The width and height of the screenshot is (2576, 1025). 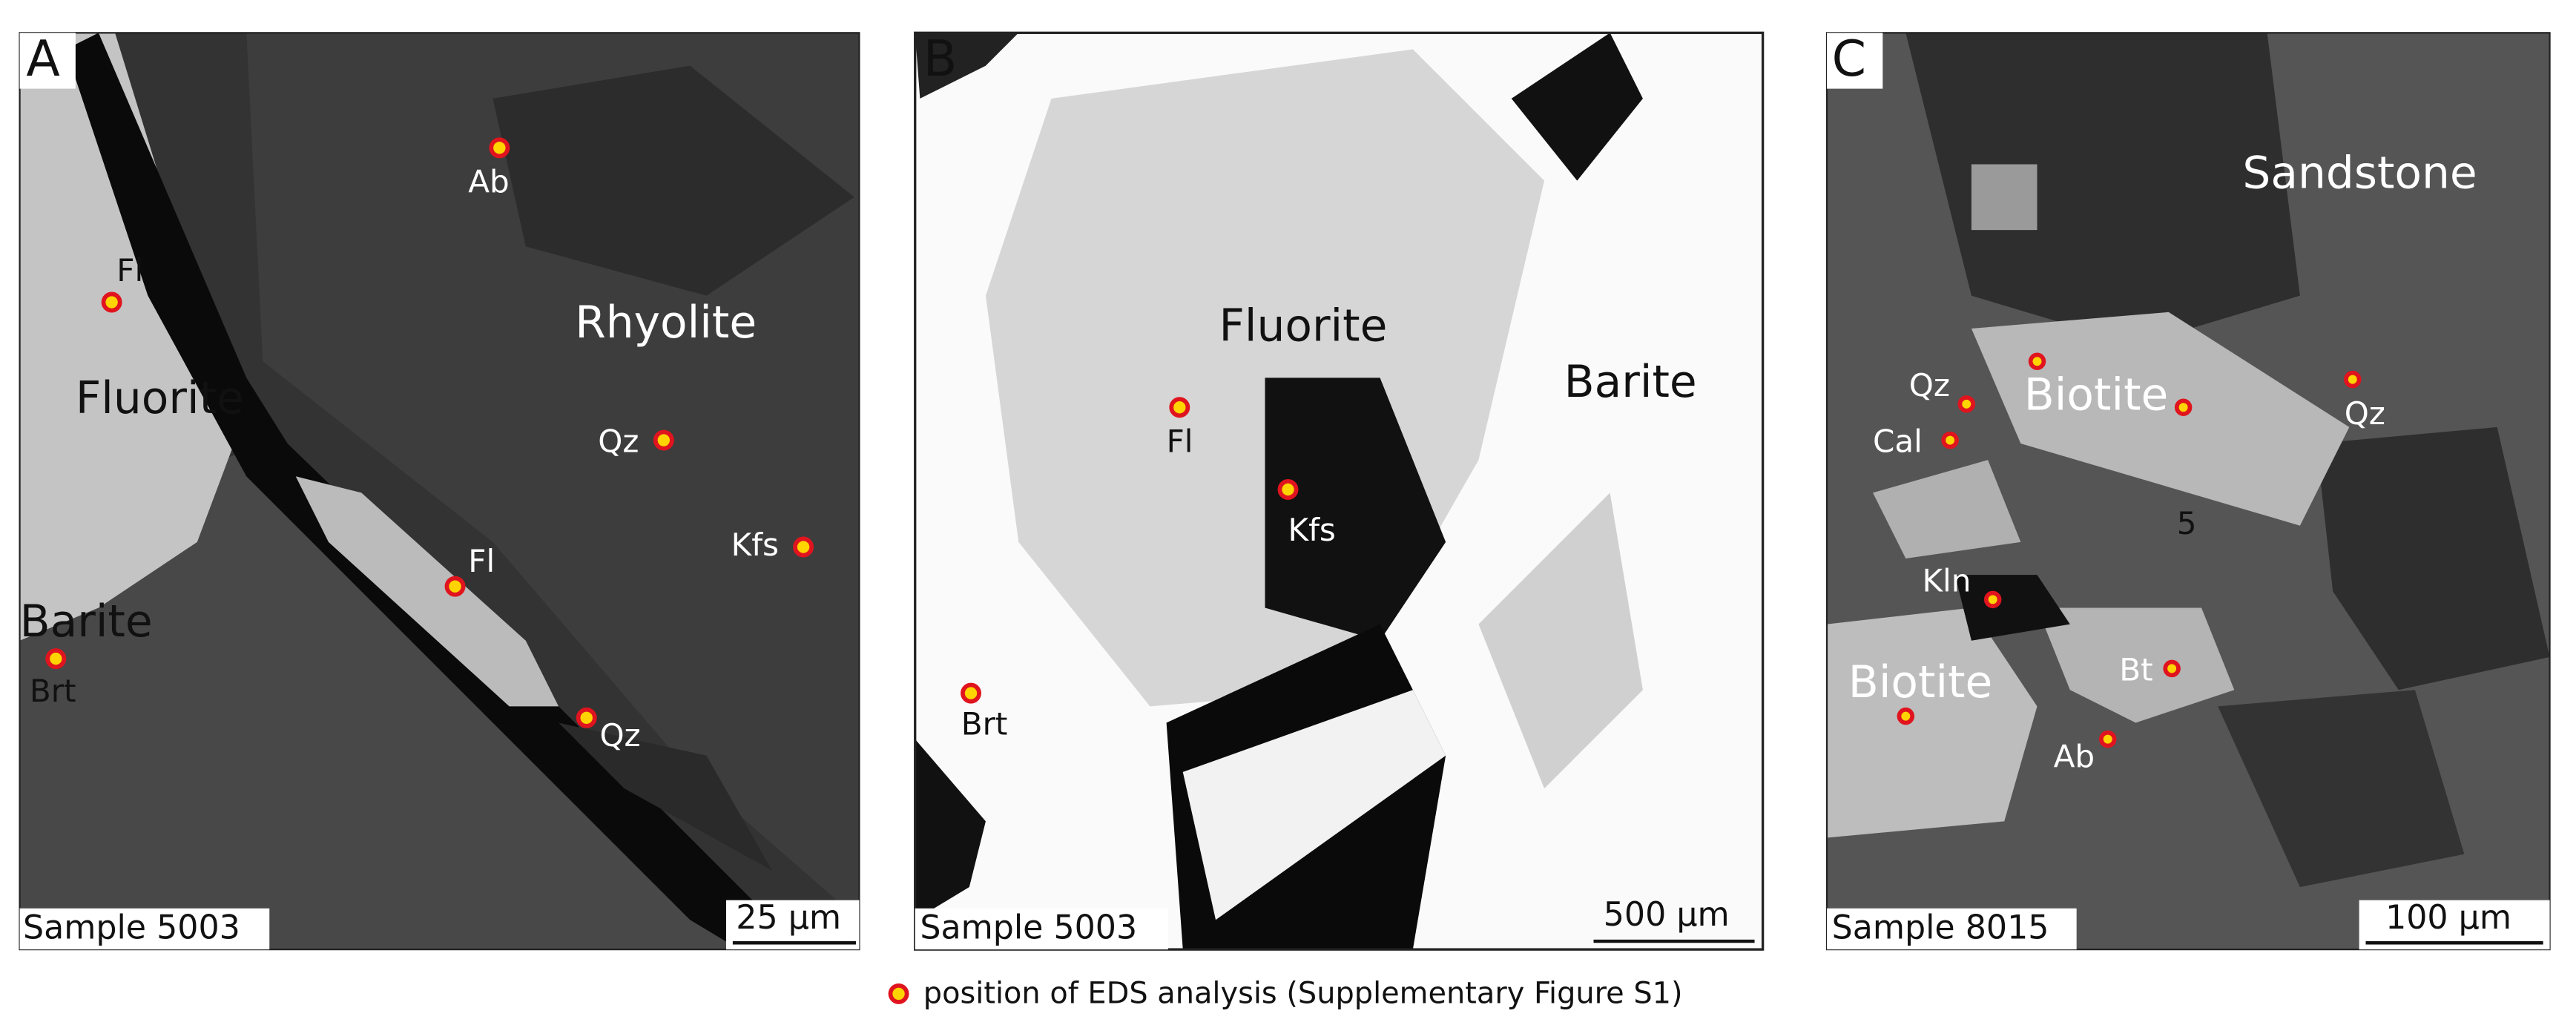 What do you see at coordinates (1849, 59) in the screenshot?
I see `panel-letter: C` at bounding box center [1849, 59].